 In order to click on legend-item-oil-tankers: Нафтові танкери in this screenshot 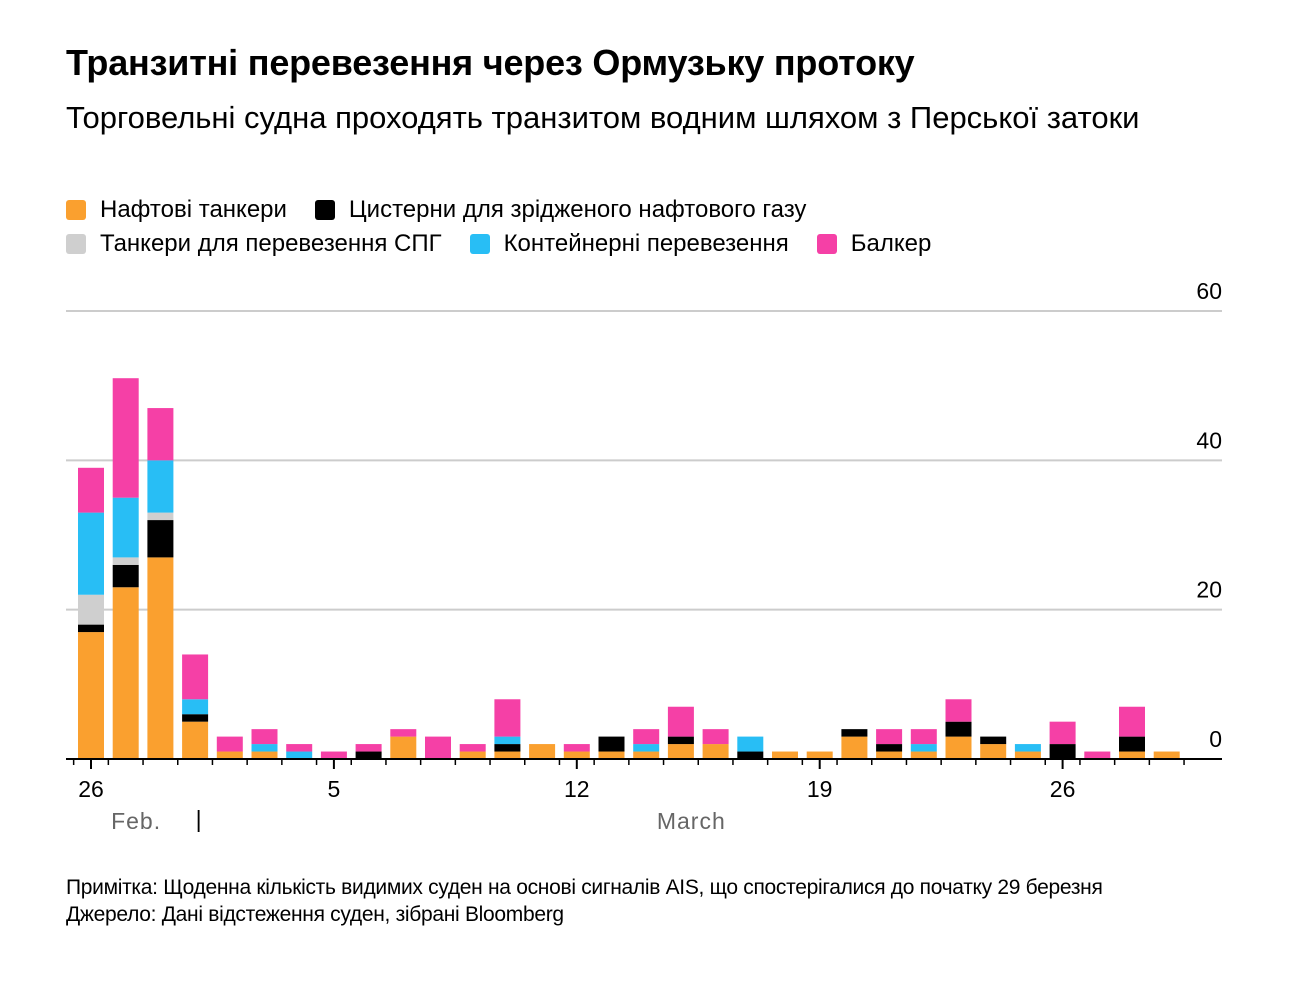, I will do `click(176, 210)`.